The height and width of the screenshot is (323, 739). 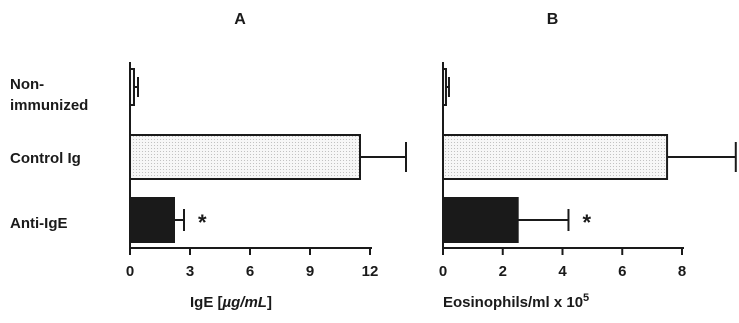 I want to click on panel-title: A, so click(x=240, y=19).